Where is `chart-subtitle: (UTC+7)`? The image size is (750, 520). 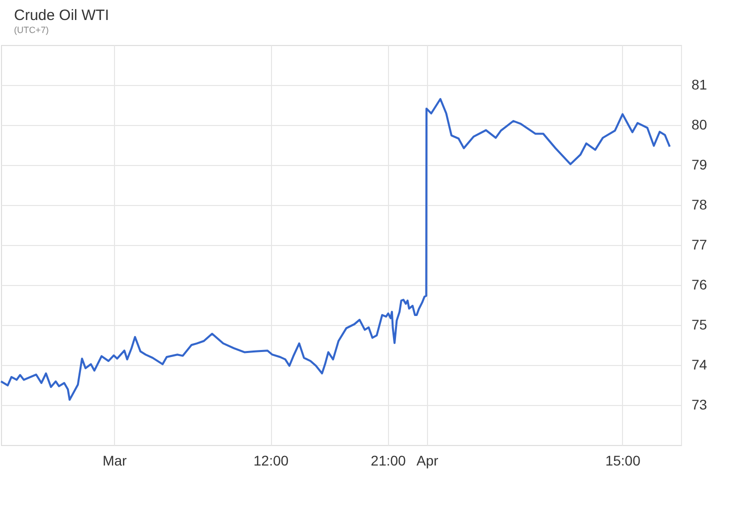 chart-subtitle: (UTC+7) is located at coordinates (31, 30).